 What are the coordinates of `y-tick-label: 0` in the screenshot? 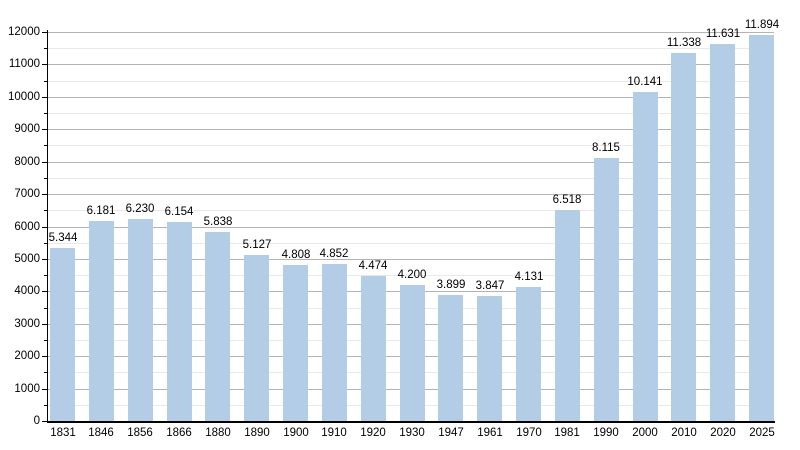 It's located at (36, 421).